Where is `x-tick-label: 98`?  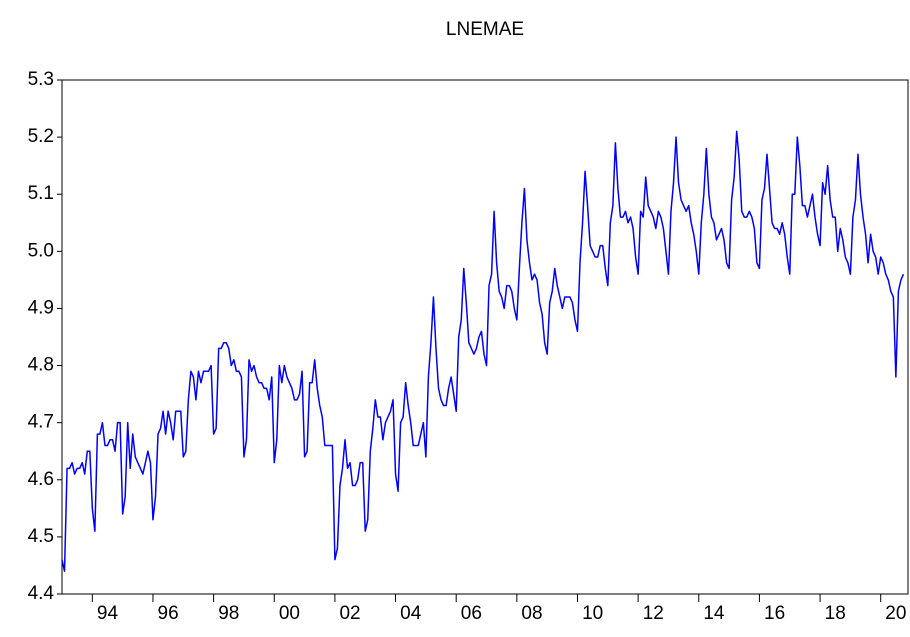 x-tick-label: 98 is located at coordinates (228, 613).